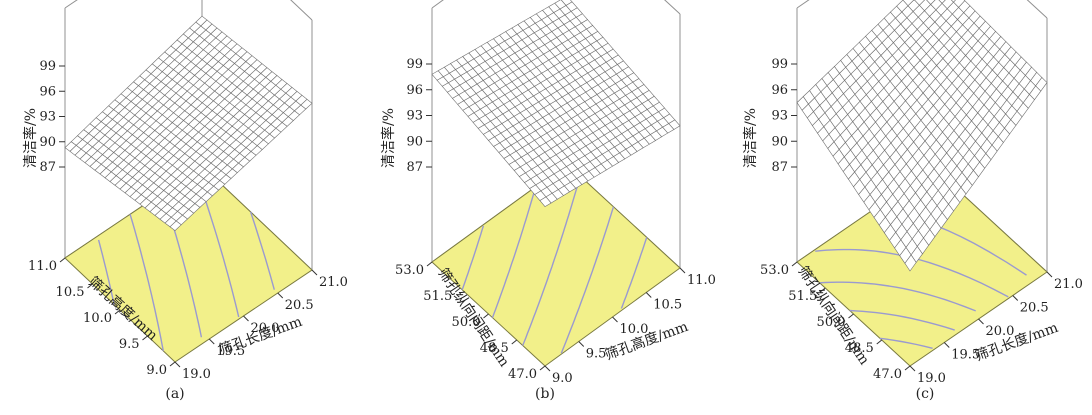 This screenshot has height=415, width=1092. I want to click on x-tick-label: 10.5, so click(667, 305).